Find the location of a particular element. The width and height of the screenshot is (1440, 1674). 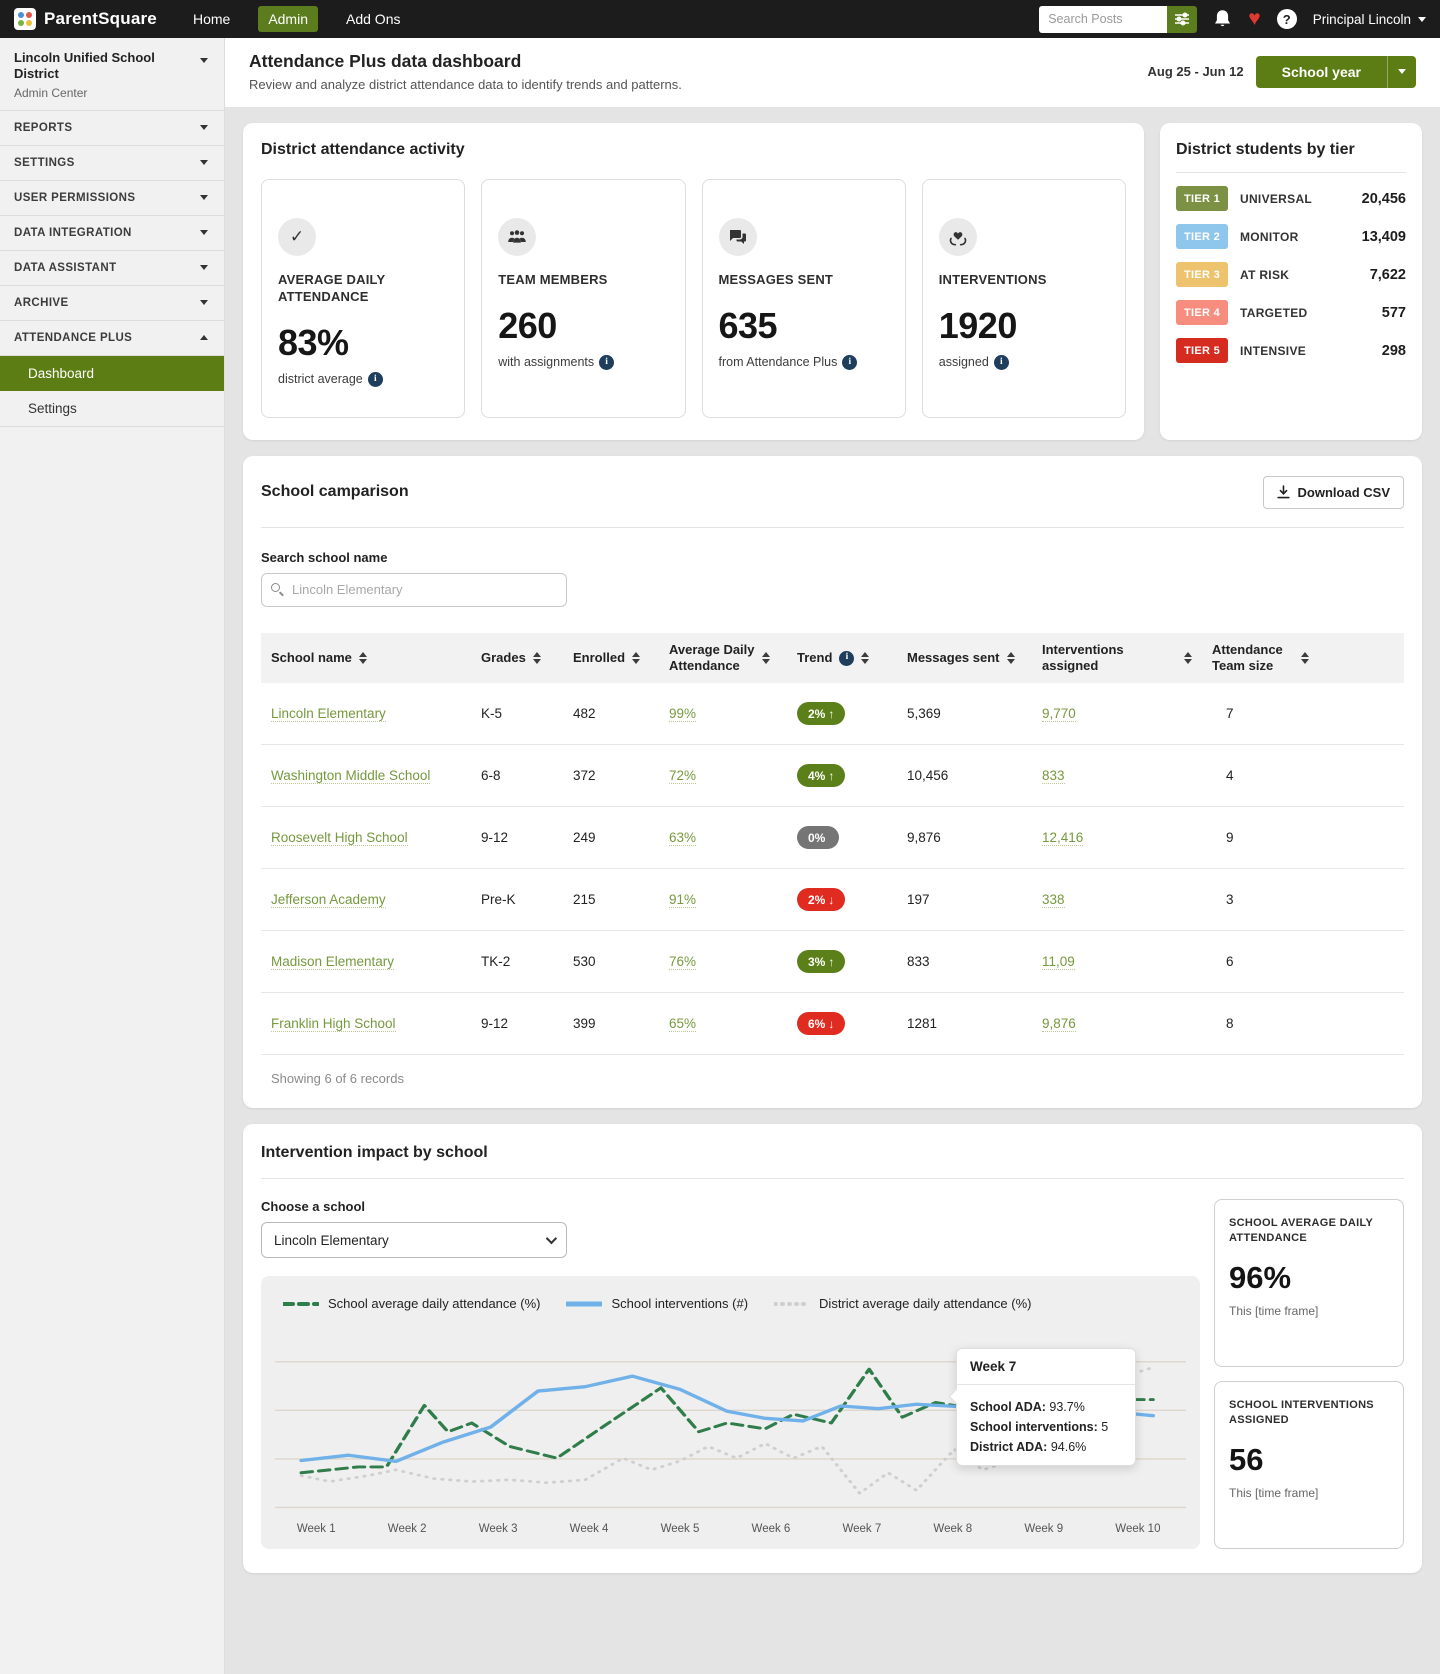

col-school-name: School name is located at coordinates (366, 658).